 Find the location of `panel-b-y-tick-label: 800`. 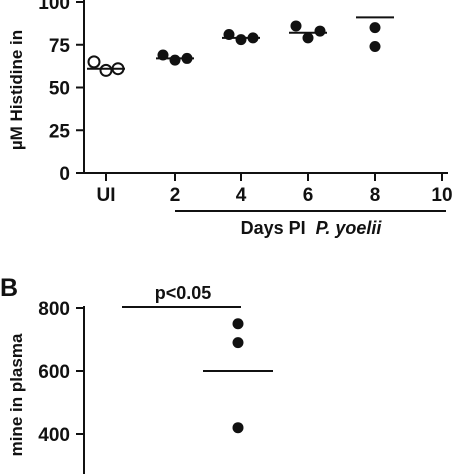

panel-b-y-tick-label: 800 is located at coordinates (54, 309).